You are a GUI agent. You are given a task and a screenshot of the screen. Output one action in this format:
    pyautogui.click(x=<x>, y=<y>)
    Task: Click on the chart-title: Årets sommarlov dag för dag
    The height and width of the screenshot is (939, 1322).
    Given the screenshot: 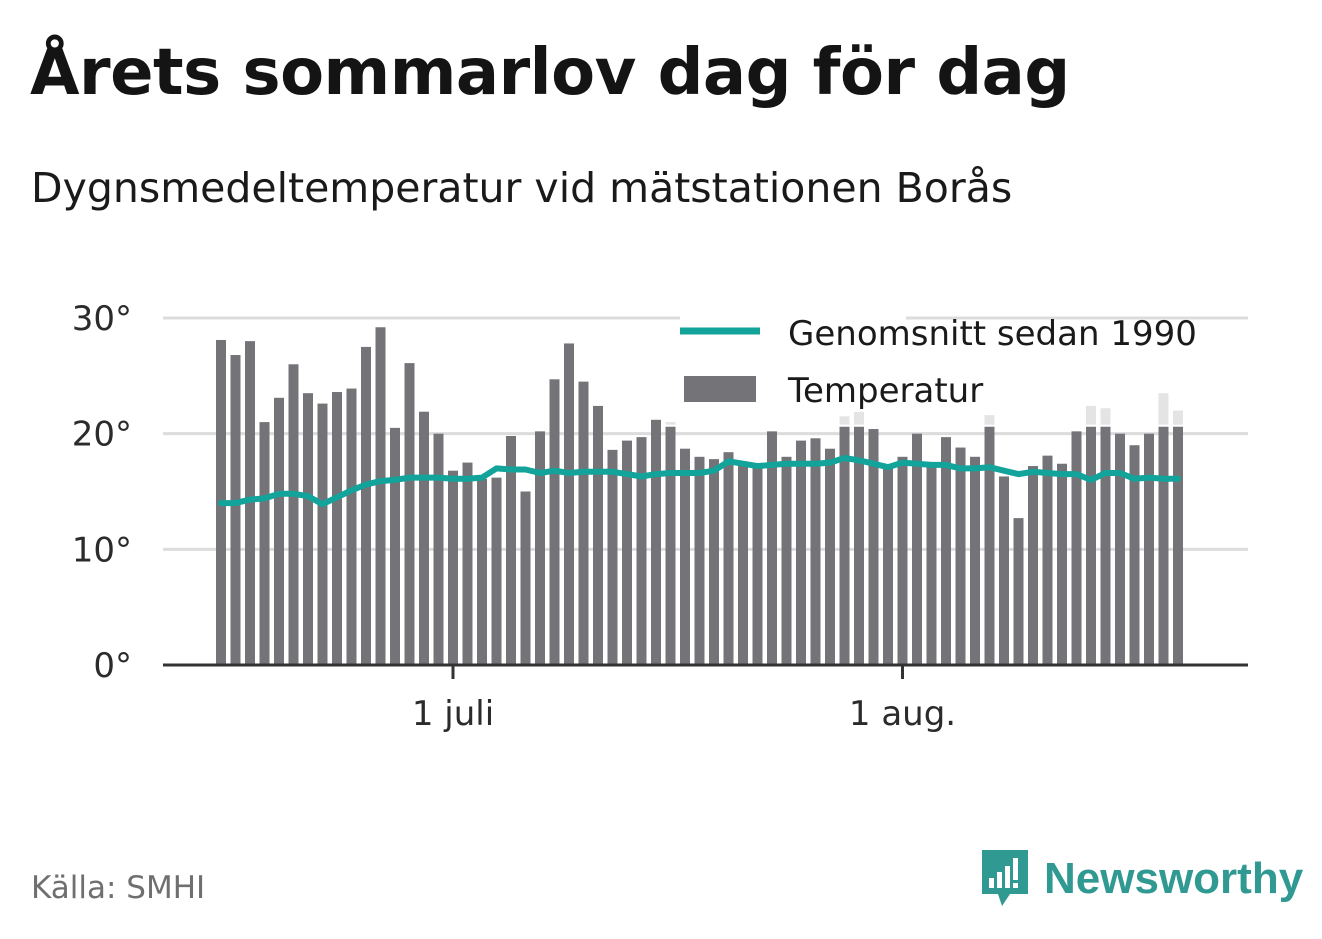 What is the action you would take?
    pyautogui.click(x=550, y=73)
    